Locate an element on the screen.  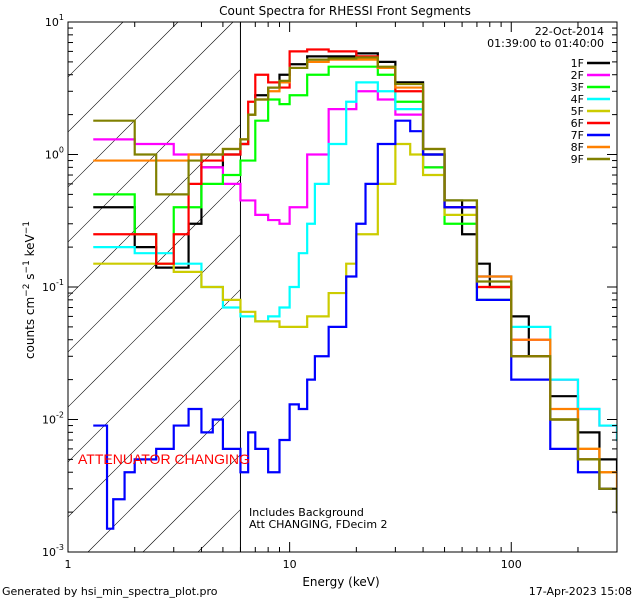
x-tick-label: 10 is located at coordinates (290, 564).